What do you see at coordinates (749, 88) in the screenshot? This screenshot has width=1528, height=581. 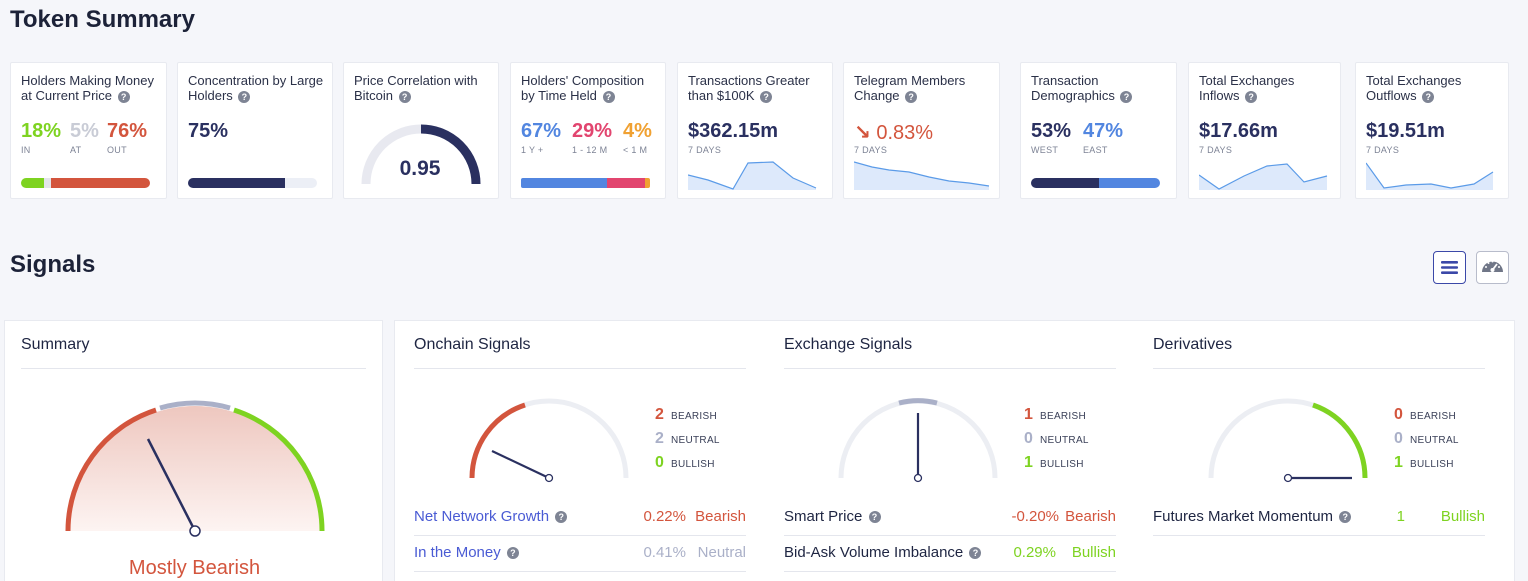 I see `card-title: Transactions Greater than $100K ?` at bounding box center [749, 88].